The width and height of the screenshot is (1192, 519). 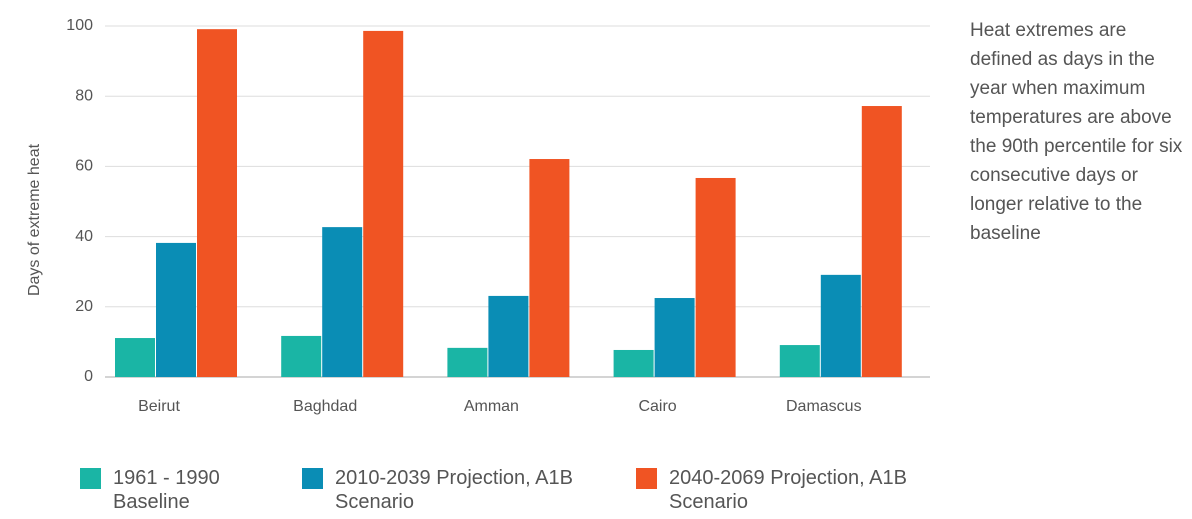 What do you see at coordinates (491, 406) in the screenshot?
I see `x-tick-label: Amman` at bounding box center [491, 406].